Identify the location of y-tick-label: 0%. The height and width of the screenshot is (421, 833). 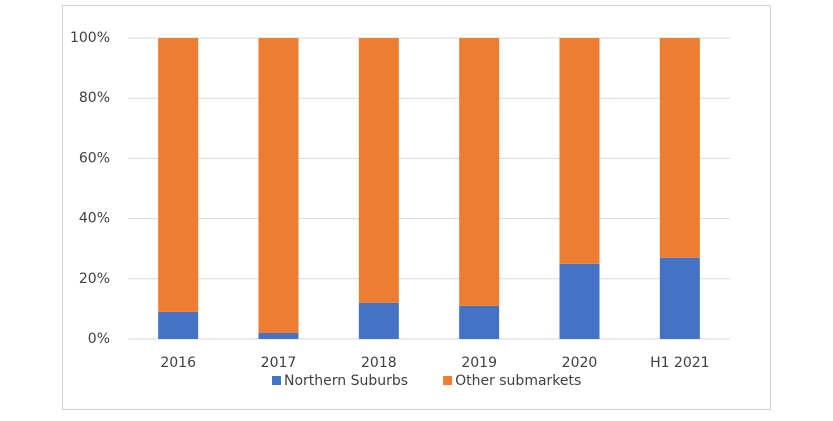
(99, 339).